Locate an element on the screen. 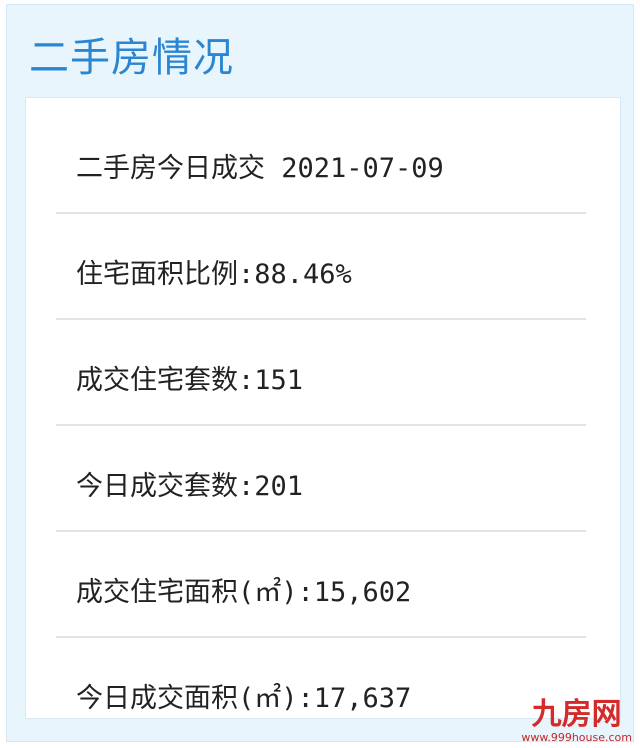  stat-row-residential-ratio: 住宅面积比例:88.46% is located at coordinates (321, 267).